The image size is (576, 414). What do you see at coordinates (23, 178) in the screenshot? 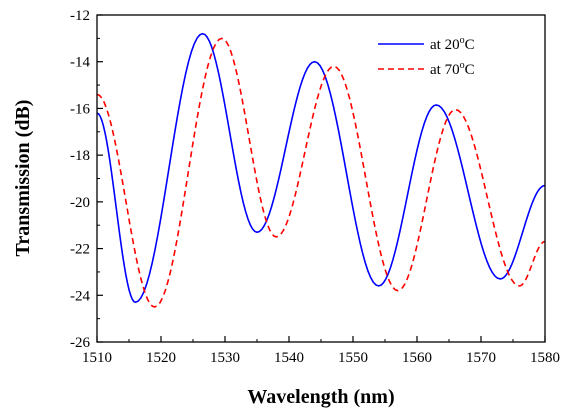
I see `y-axis-title: Transmission (dB)` at bounding box center [23, 178].